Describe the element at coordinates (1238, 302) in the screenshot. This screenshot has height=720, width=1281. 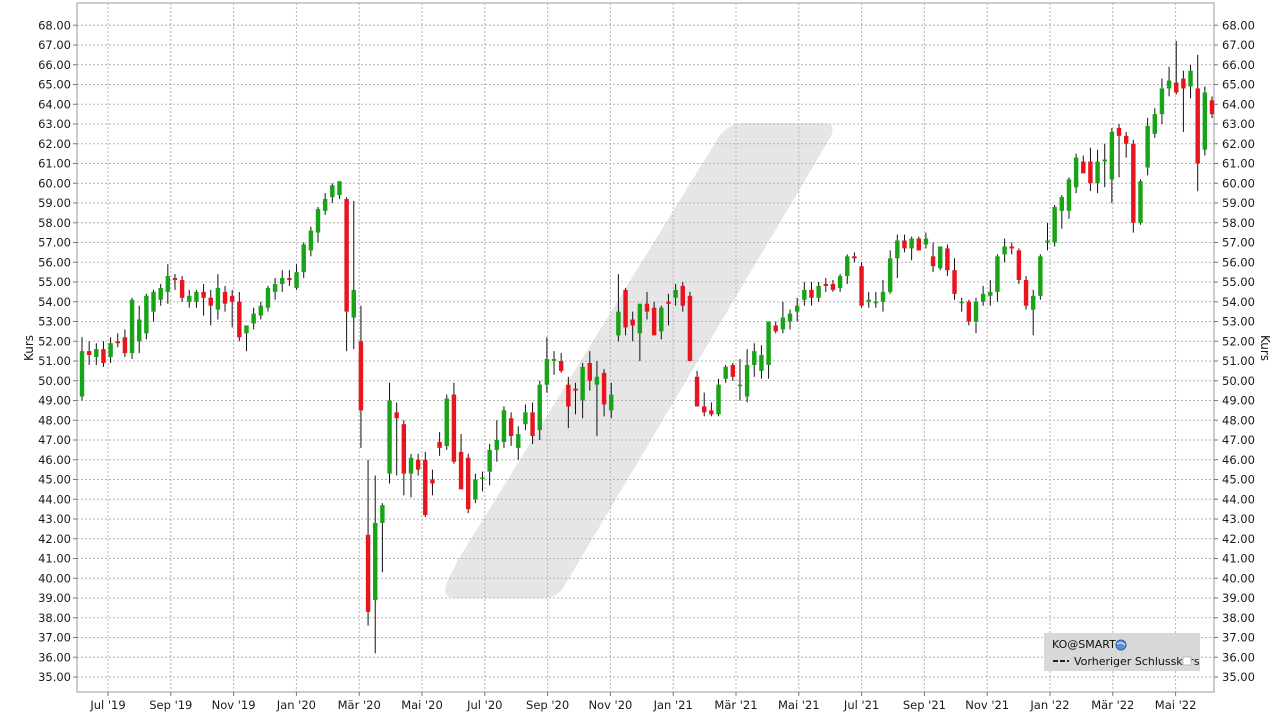
I see `y-tick-label-right: 54.00` at that location.